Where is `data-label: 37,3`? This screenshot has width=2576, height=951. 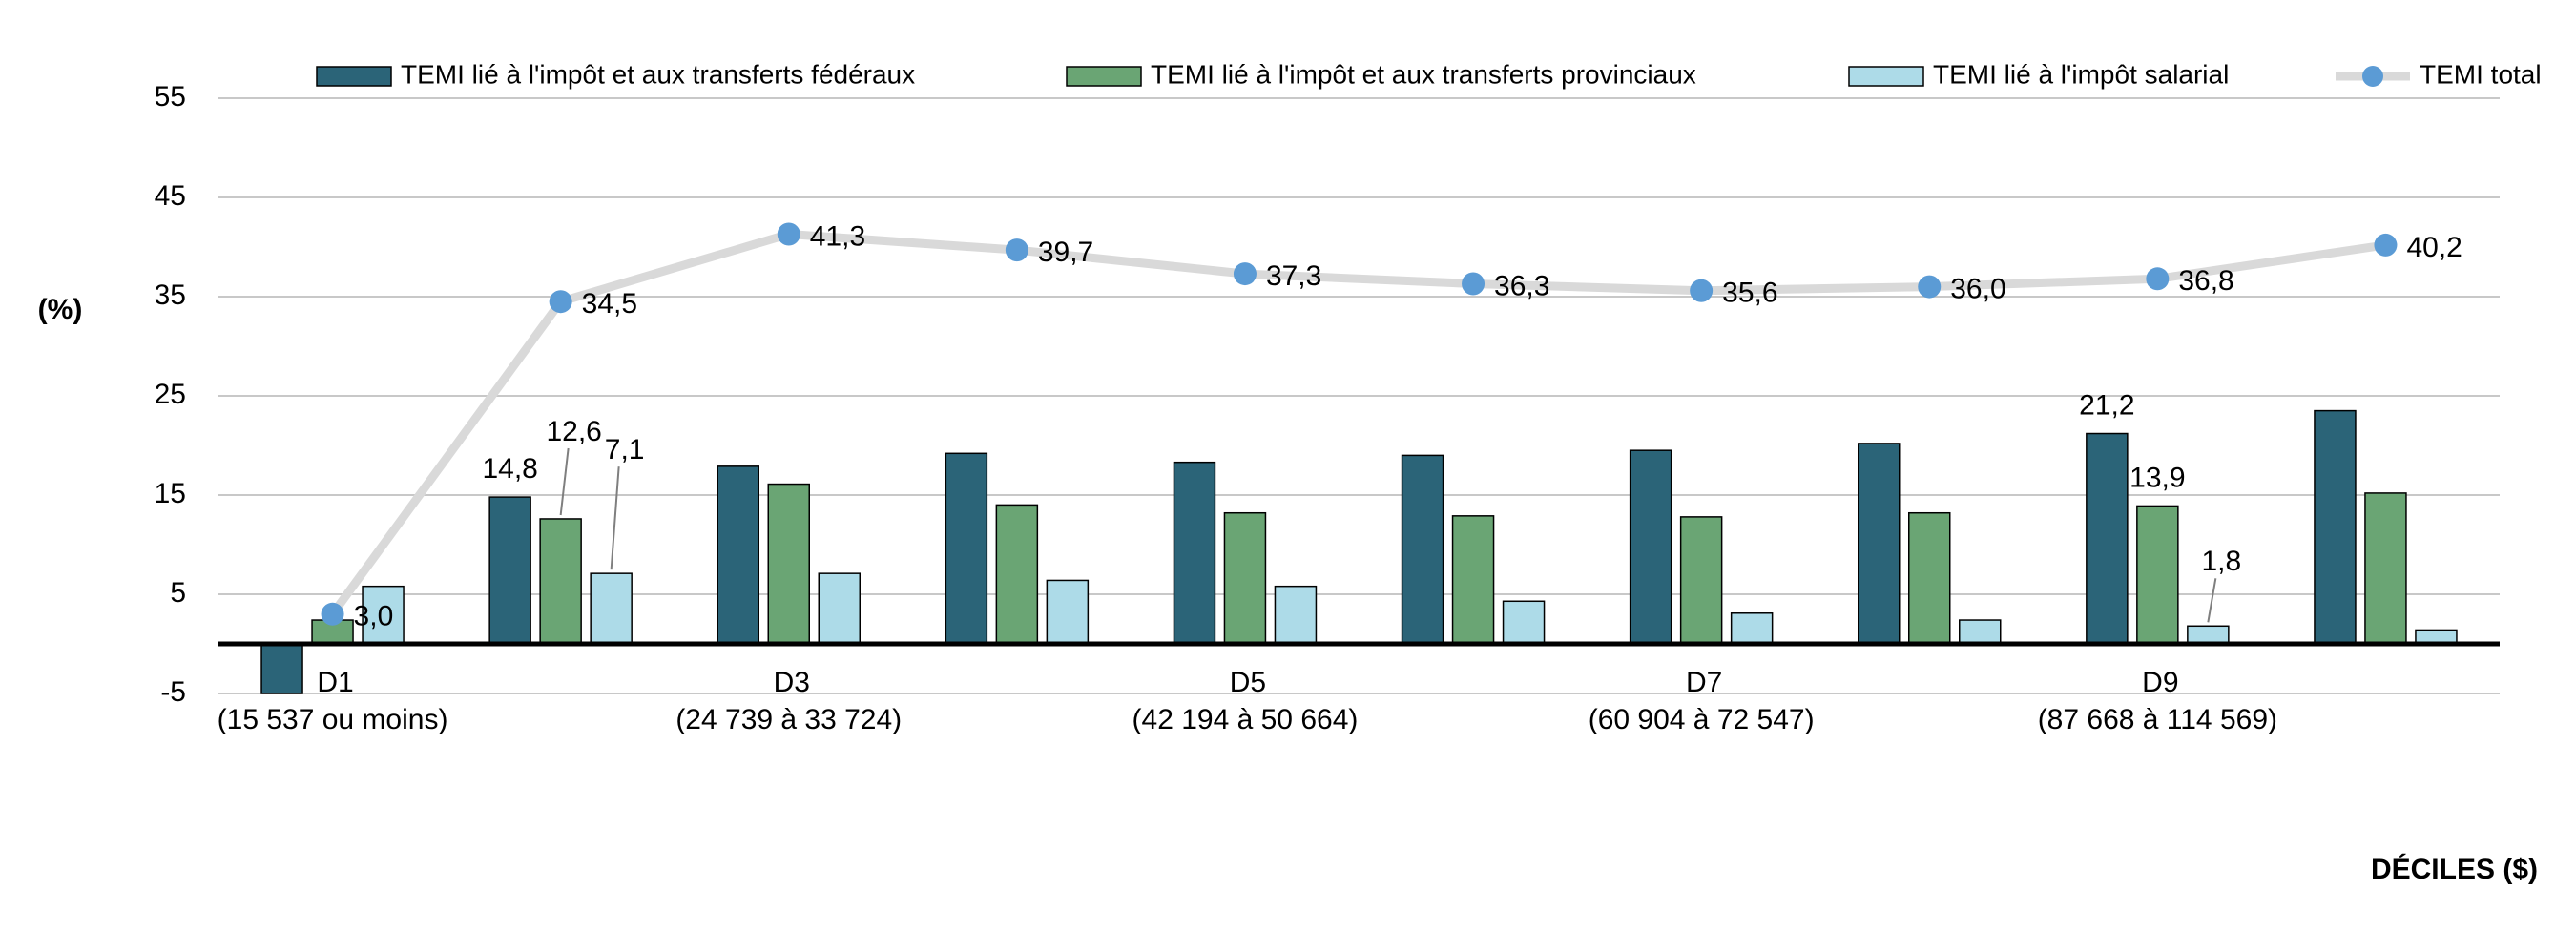
data-label: 37,3 is located at coordinates (1293, 276).